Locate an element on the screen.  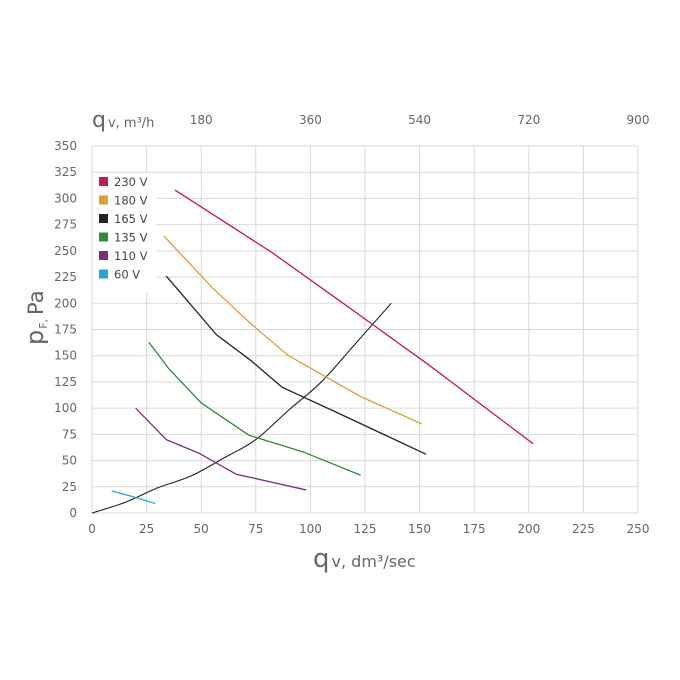
legend: 230 V 180 V 165 V 135 V 110 V 60 V is located at coordinates (123, 228).